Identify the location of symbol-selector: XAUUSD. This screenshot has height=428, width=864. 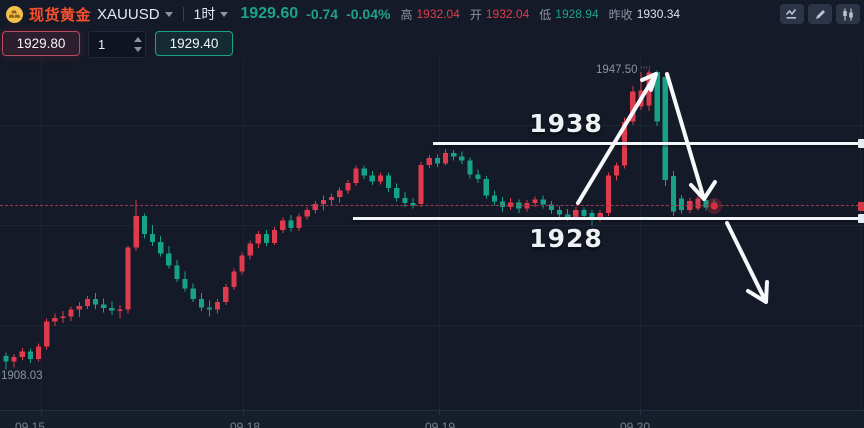
(135, 14).